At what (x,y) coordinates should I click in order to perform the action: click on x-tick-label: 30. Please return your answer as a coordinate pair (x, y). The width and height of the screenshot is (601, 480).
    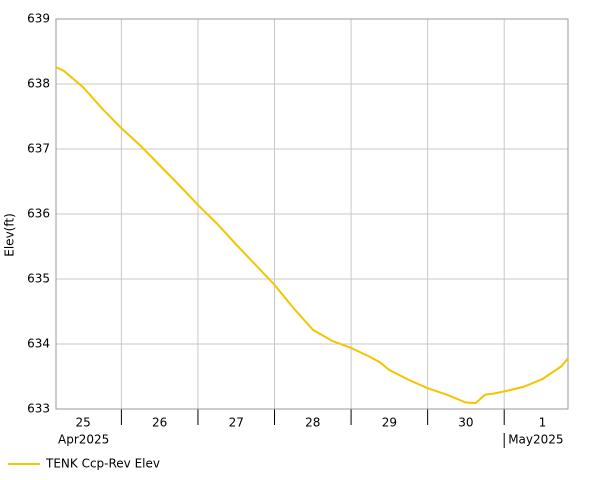
    Looking at the image, I should click on (465, 423).